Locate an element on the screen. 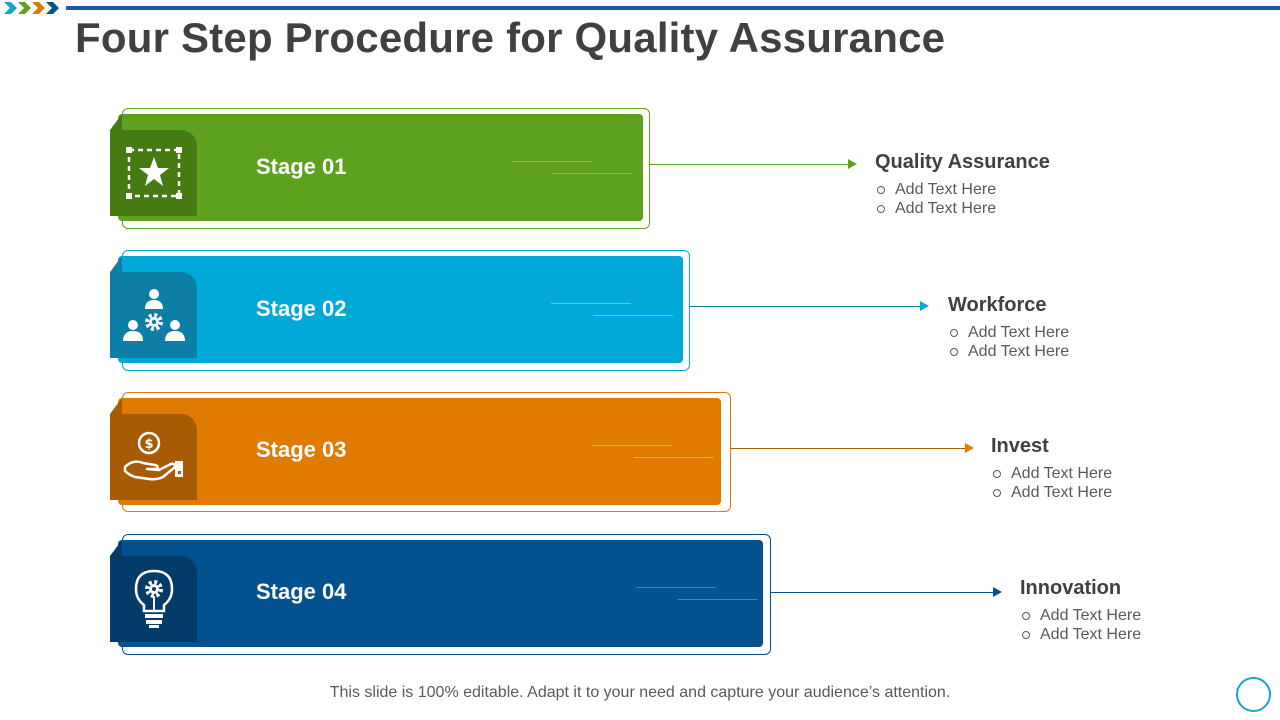 The height and width of the screenshot is (720, 1280). header-accent-line is located at coordinates (673, 8).